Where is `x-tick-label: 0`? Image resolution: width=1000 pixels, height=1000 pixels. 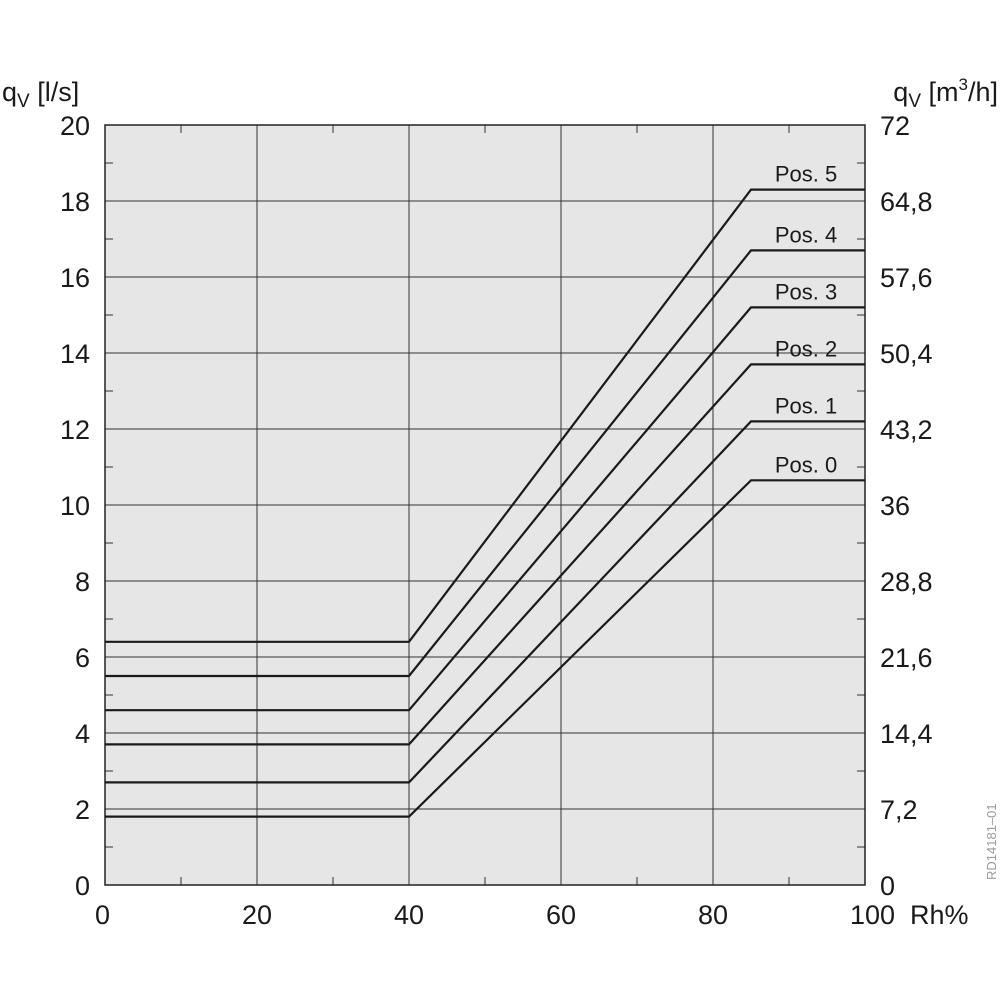 x-tick-label: 0 is located at coordinates (102, 915).